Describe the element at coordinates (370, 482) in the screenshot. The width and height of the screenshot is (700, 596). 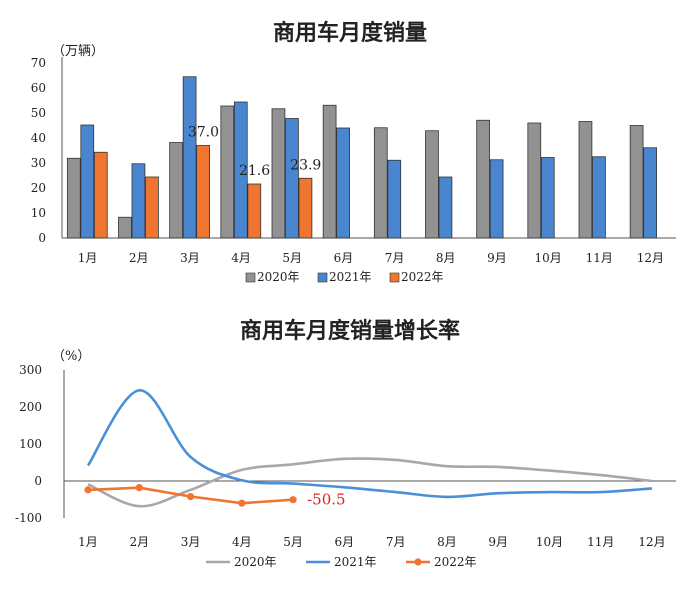
I see `line-series-2020` at that location.